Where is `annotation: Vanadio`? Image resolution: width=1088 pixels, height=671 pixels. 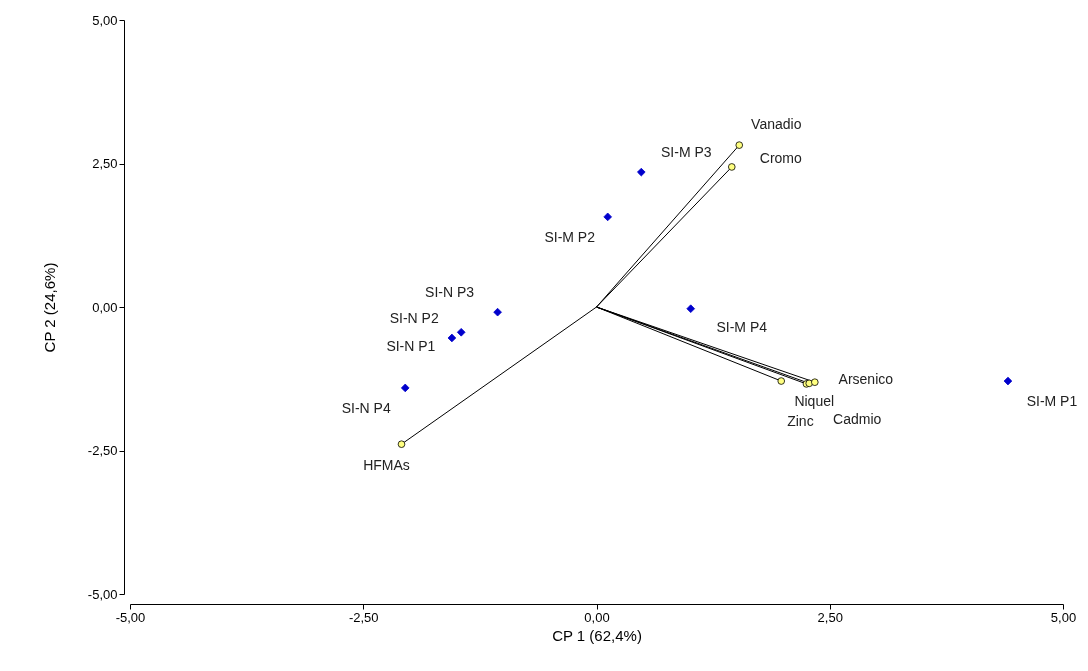 annotation: Vanadio is located at coordinates (776, 124).